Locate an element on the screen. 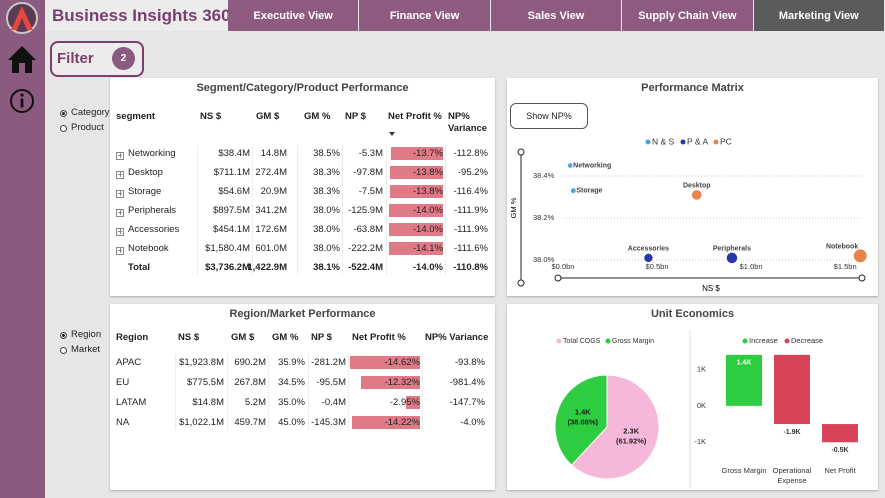  cell: -97.8M is located at coordinates (368, 172).